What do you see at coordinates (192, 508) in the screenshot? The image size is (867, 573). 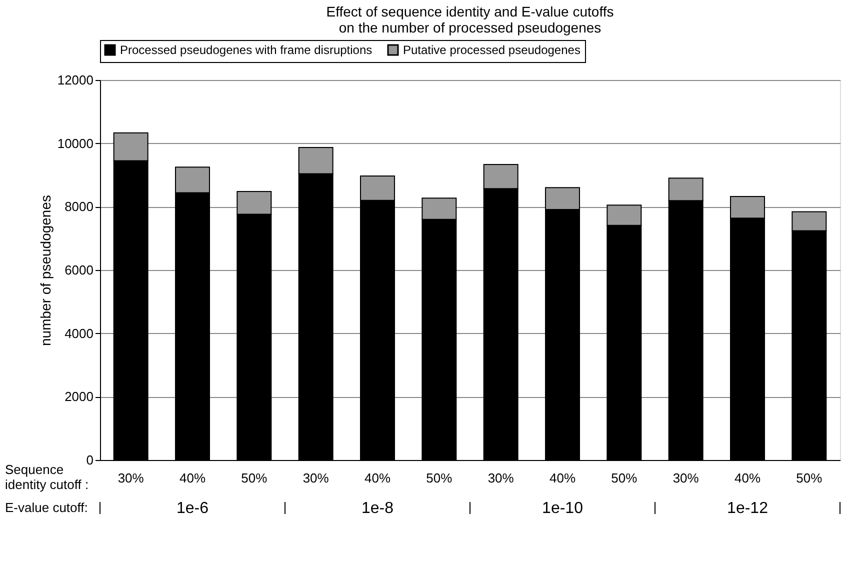 I see `text: 1e-6` at bounding box center [192, 508].